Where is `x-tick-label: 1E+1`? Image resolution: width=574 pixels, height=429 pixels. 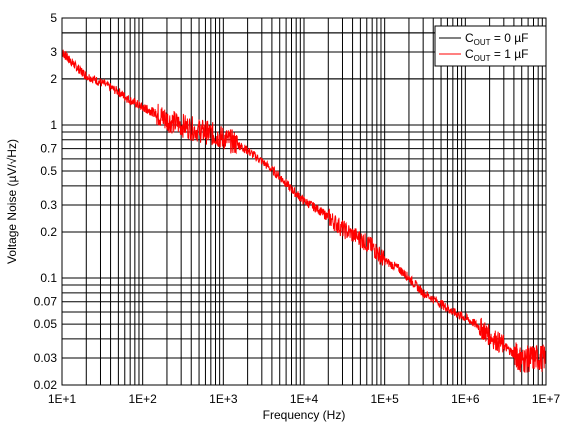
x-tick-label: 1E+1 is located at coordinates (62, 399).